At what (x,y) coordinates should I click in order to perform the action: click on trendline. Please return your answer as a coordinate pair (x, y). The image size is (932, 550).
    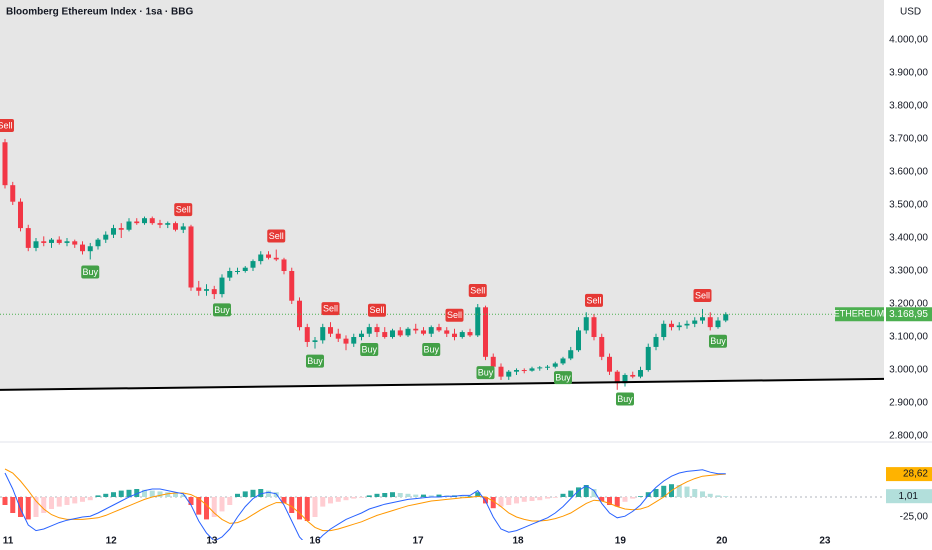
    Looking at the image, I should click on (442, 384).